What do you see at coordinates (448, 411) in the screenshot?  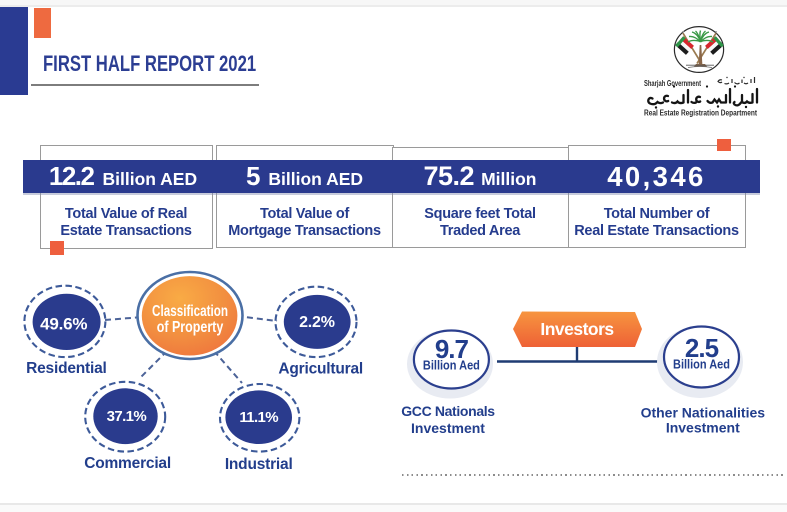 I see `svg-text: GCC Nationals` at bounding box center [448, 411].